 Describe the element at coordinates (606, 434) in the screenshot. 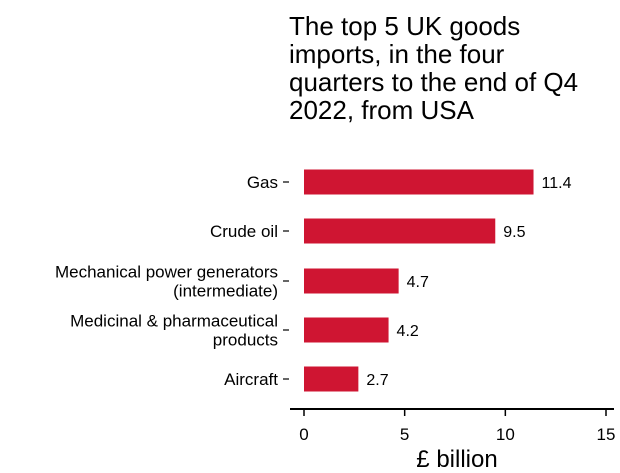

I see `x-tick-label-3: 15` at that location.